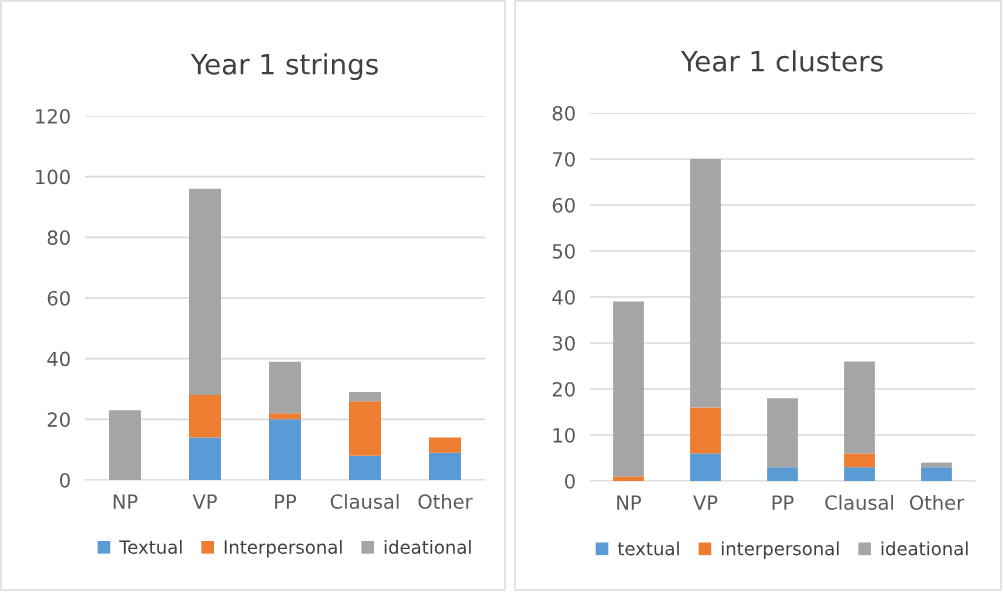 This screenshot has width=1003, height=592. Describe the element at coordinates (648, 548) in the screenshot. I see `legend-label: textual` at that location.